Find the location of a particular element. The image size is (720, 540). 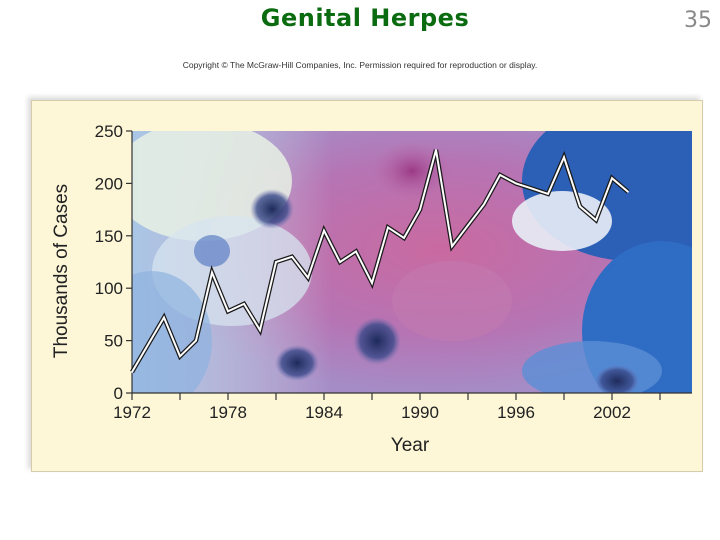

x-tick-label: 1984 is located at coordinates (324, 412).